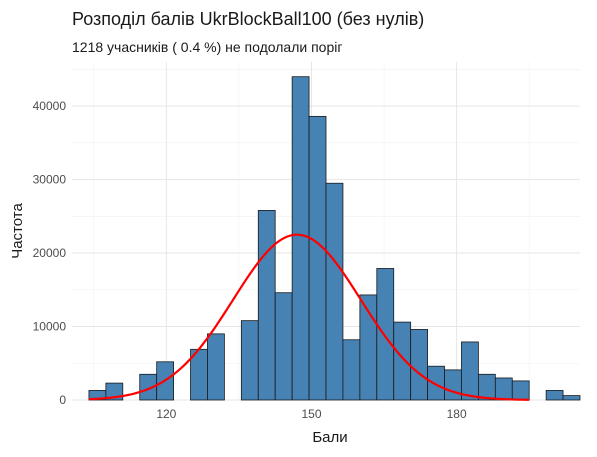 Image resolution: width=597 pixels, height=457 pixels. What do you see at coordinates (50, 106) in the screenshot?
I see `y-tick-label: 40000` at bounding box center [50, 106].